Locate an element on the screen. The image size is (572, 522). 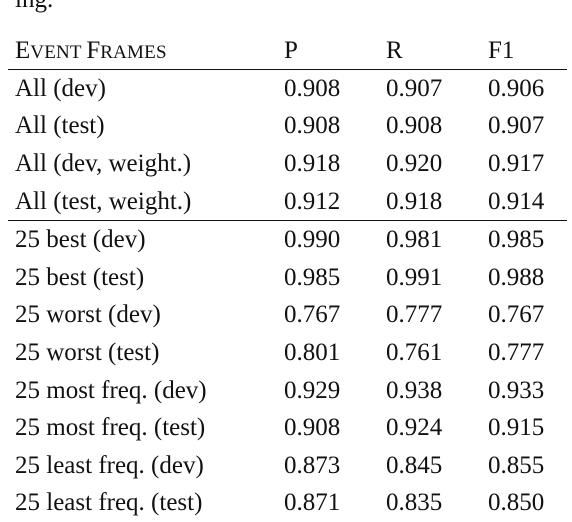
cell-f1: 0.917 is located at coordinates (524, 164).